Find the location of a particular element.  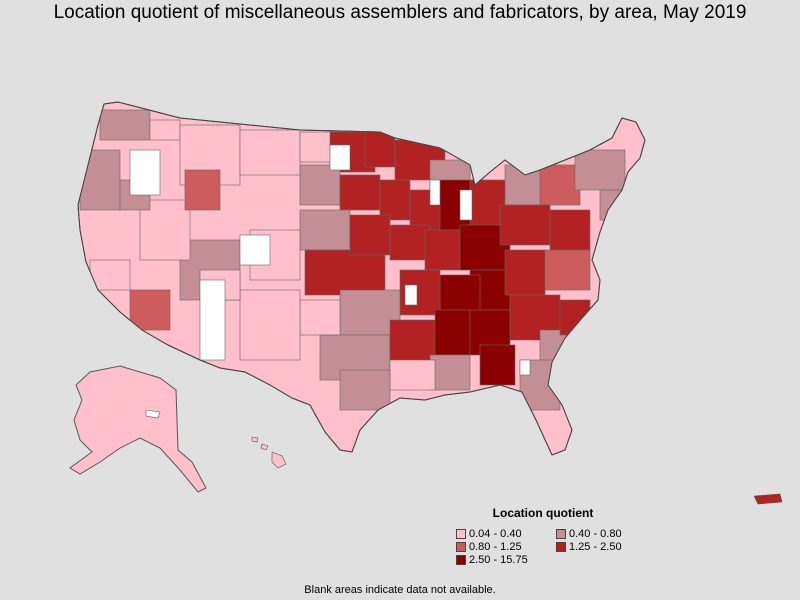

legend-item-1.25-2.50: 1.25 - 2.50 is located at coordinates (589, 547).